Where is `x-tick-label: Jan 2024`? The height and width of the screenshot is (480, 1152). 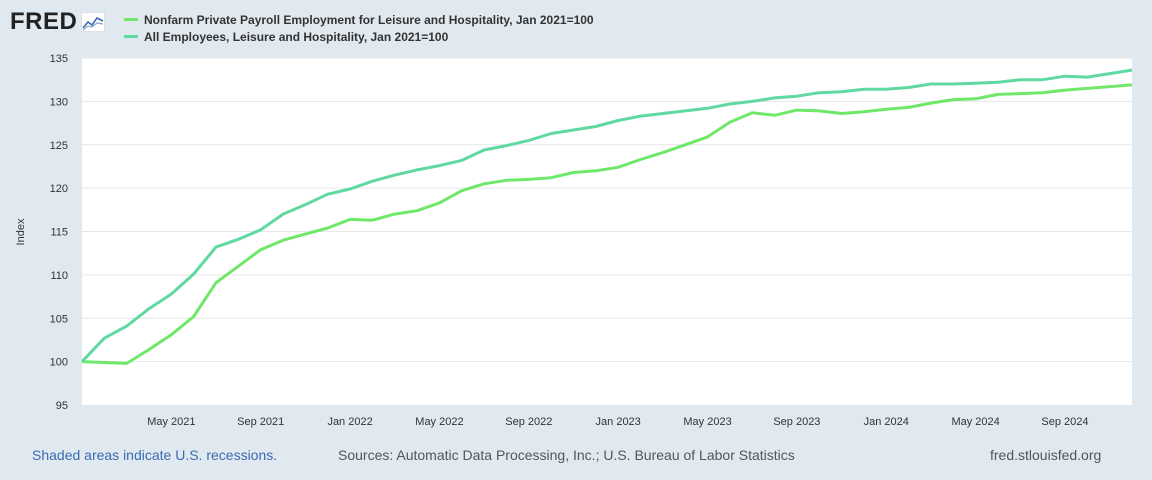 x-tick-label: Jan 2024 is located at coordinates (886, 422).